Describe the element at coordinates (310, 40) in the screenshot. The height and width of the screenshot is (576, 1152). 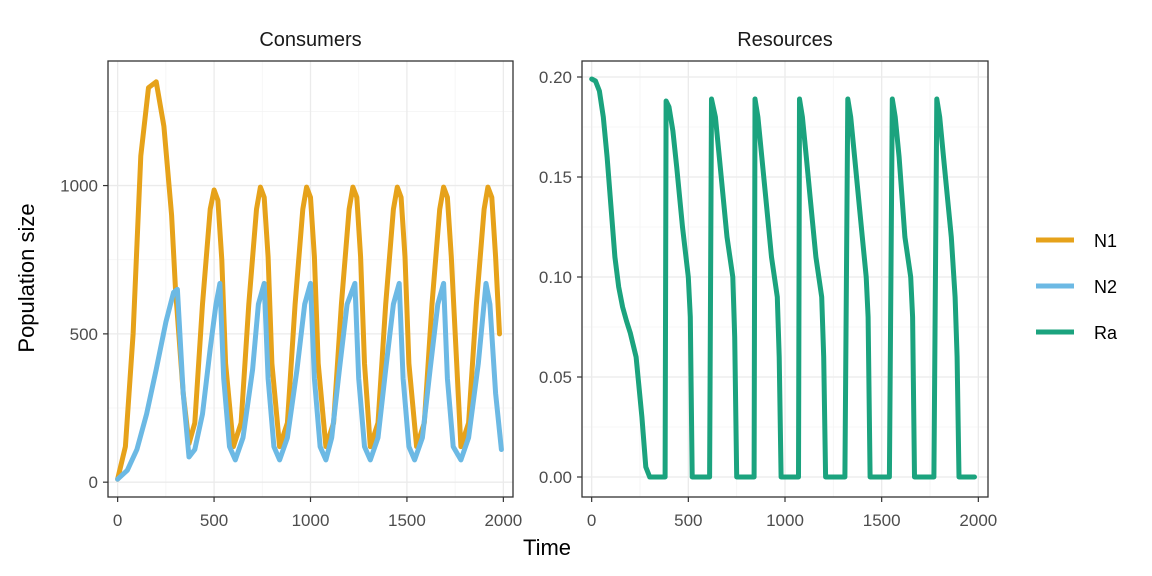
I see `panel-title: Consumers` at that location.